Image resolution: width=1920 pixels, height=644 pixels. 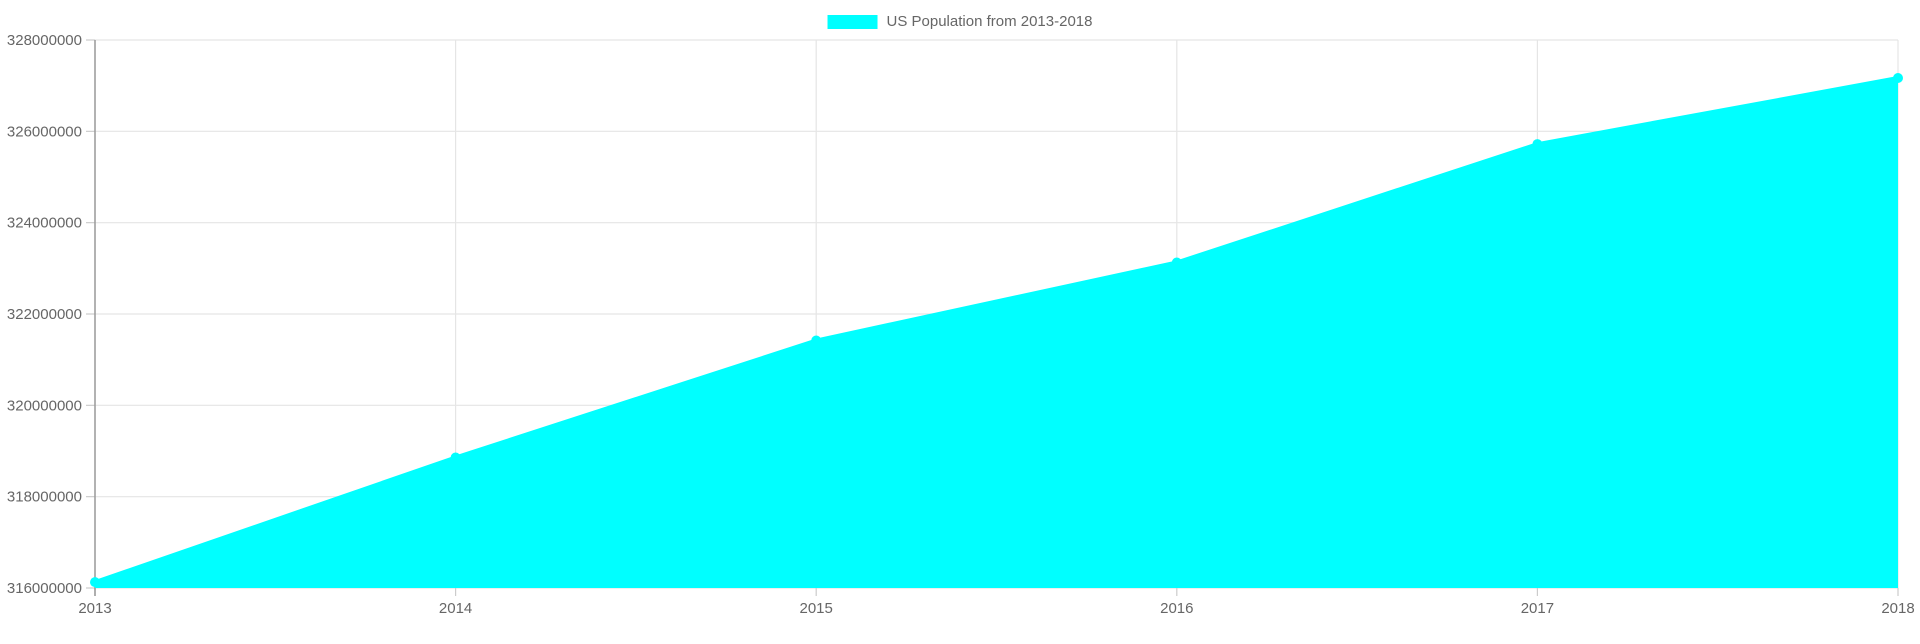 What do you see at coordinates (44, 40) in the screenshot?
I see `y-tick-label: 328000000` at bounding box center [44, 40].